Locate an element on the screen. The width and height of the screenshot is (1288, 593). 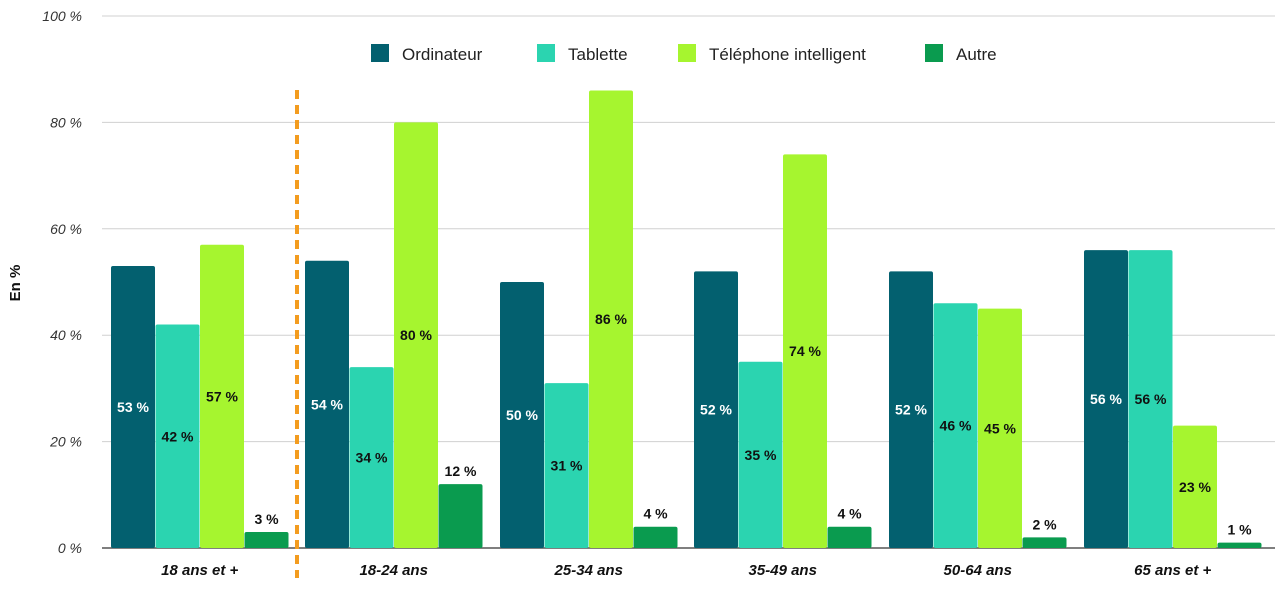
y-tick-label: 80 % is located at coordinates (66, 122).